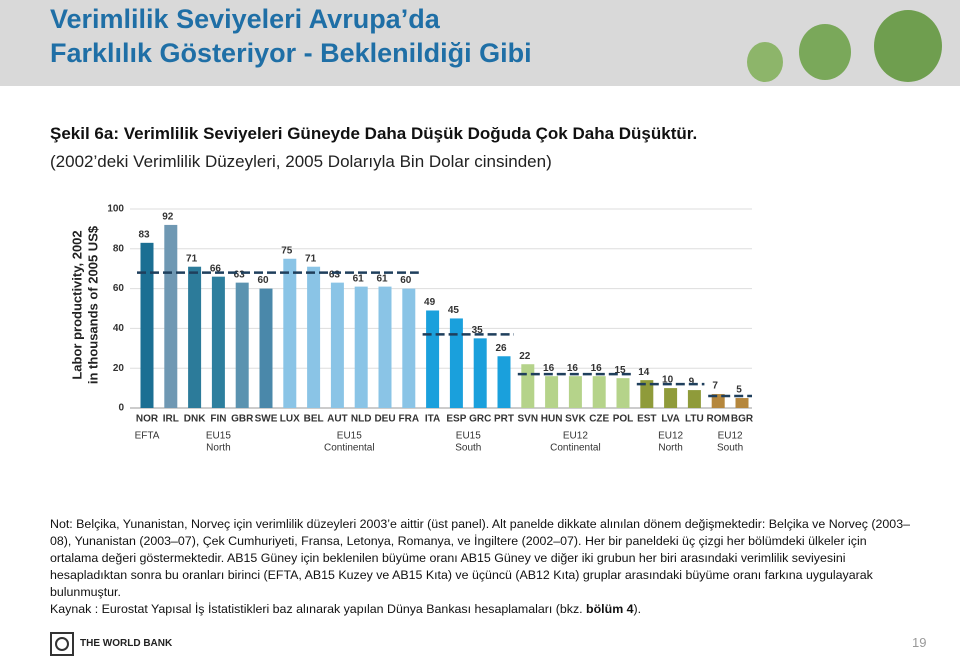 The width and height of the screenshot is (960, 658). What do you see at coordinates (432, 419) in the screenshot?
I see `x-tick-label: ITA` at bounding box center [432, 419].